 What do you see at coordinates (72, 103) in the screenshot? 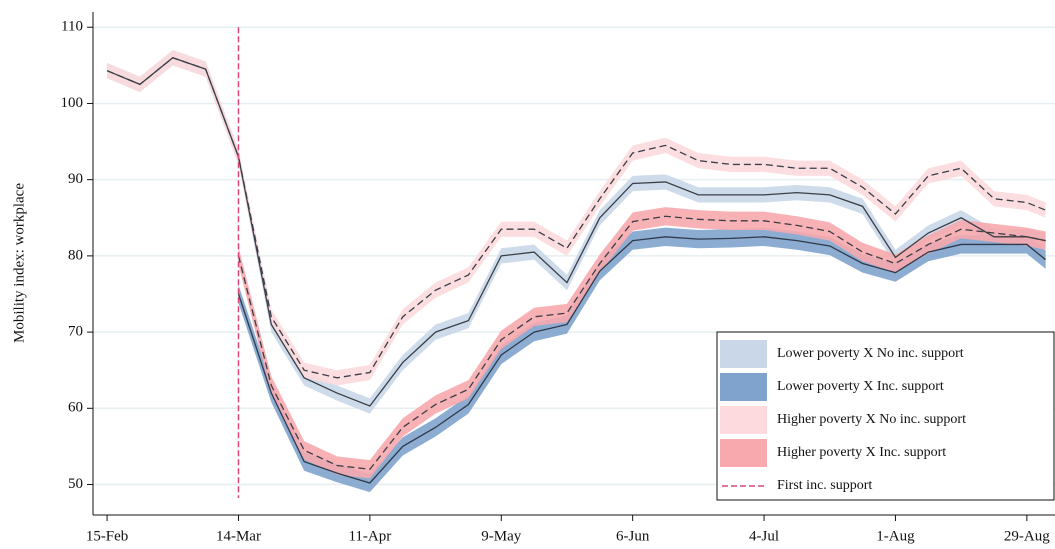
I see `y-tick-label: 100` at bounding box center [72, 103].